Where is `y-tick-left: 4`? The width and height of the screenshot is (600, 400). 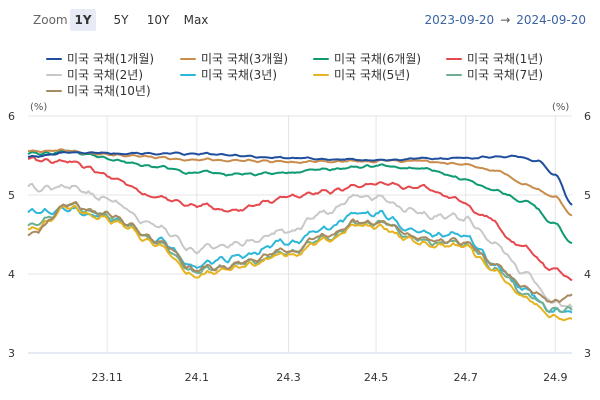
y-tick-left: 4 is located at coordinates (11, 274).